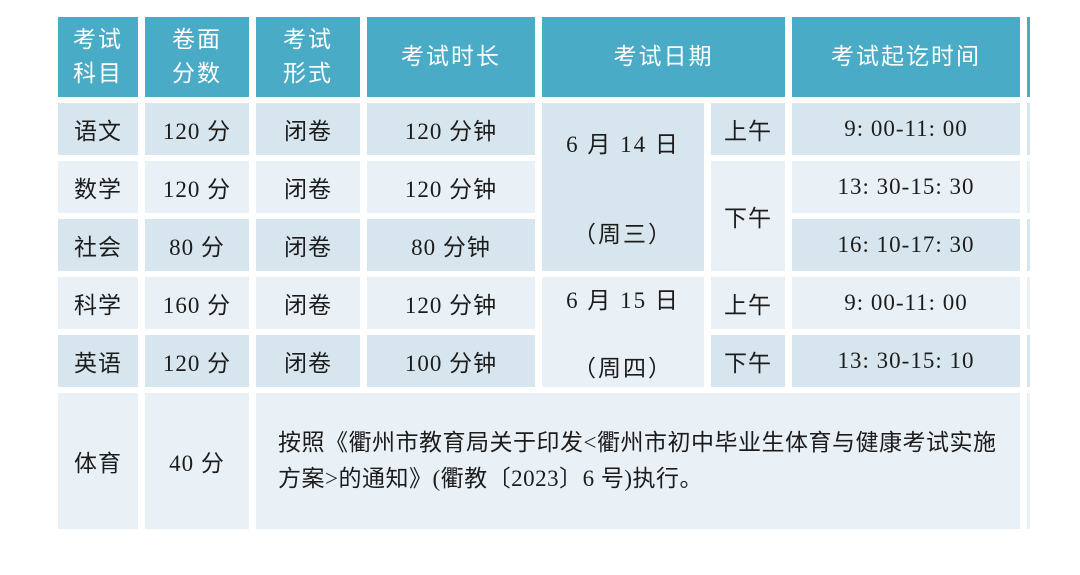 This screenshot has width=1080, height=575. I want to click on subject-cell: 数学, so click(98, 187).